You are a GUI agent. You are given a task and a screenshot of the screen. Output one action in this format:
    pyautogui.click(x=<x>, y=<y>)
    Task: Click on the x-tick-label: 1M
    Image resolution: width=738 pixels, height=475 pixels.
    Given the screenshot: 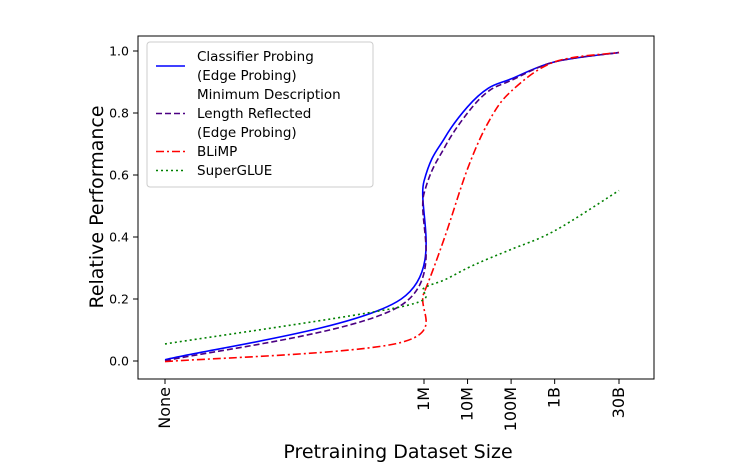 What is the action you would take?
    pyautogui.click(x=423, y=399)
    